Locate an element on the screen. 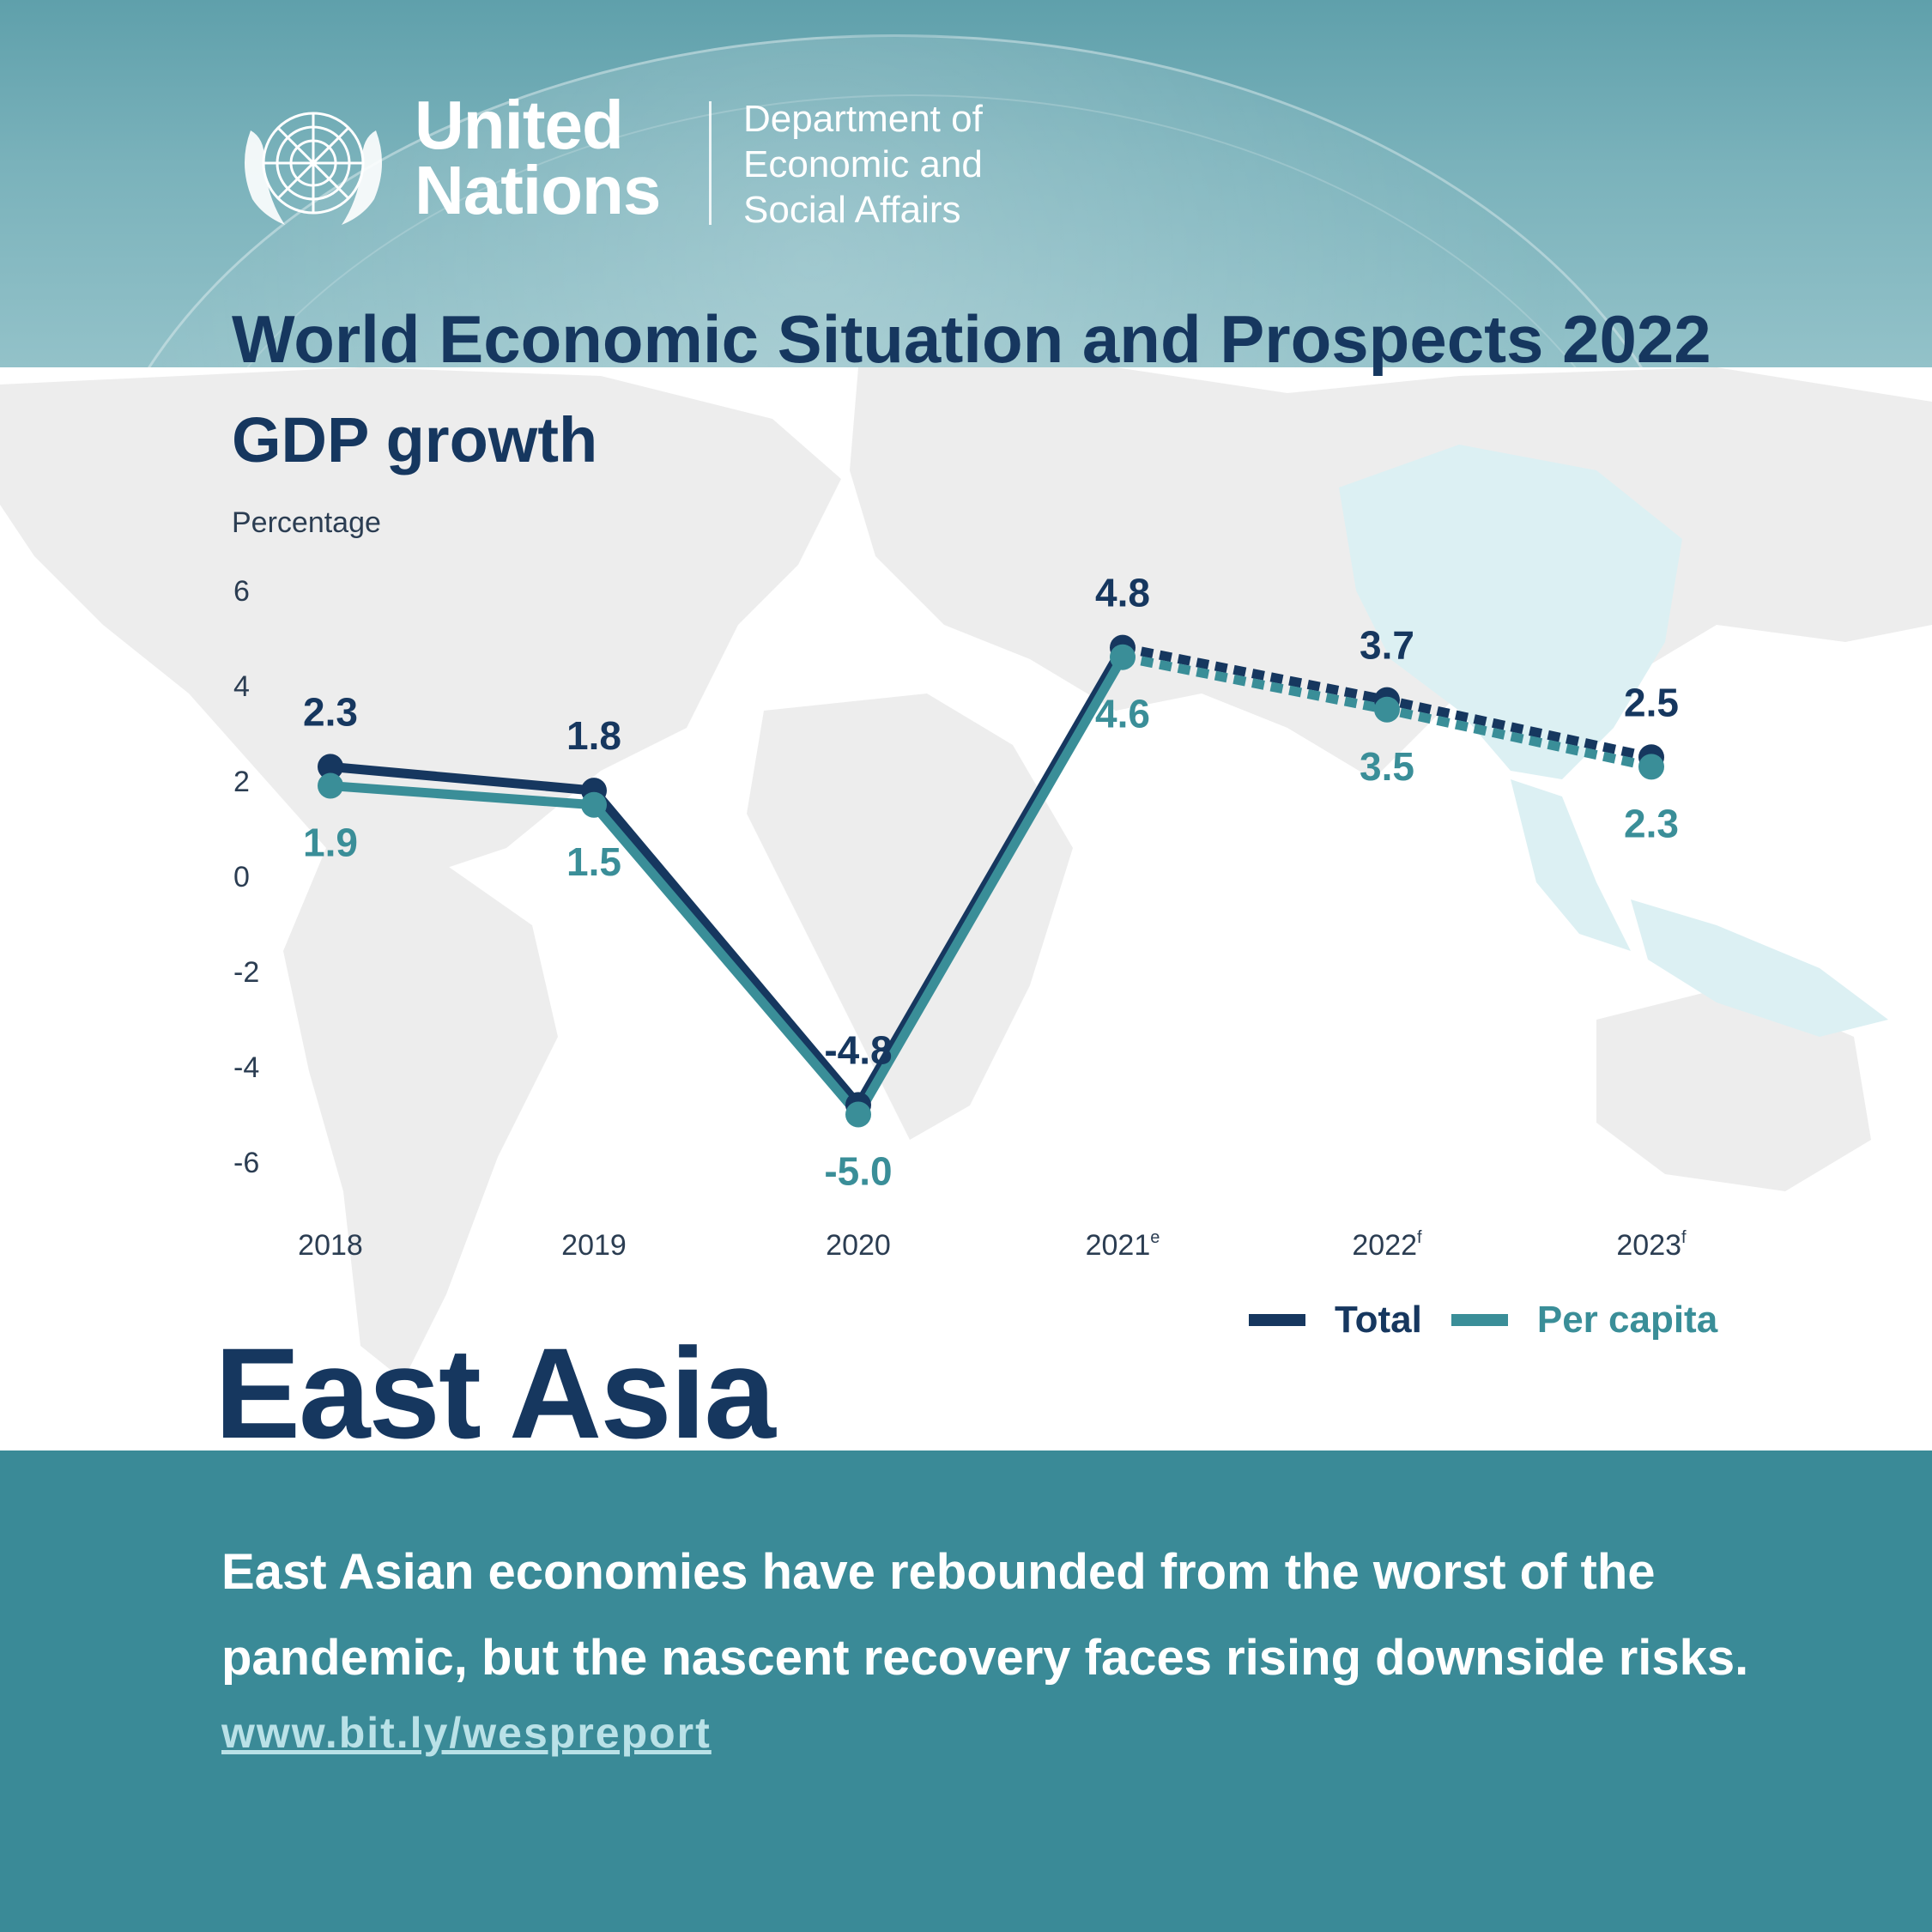 Image resolution: width=1932 pixels, height=1932 pixels. legend-item-total: Total is located at coordinates (1335, 1320).